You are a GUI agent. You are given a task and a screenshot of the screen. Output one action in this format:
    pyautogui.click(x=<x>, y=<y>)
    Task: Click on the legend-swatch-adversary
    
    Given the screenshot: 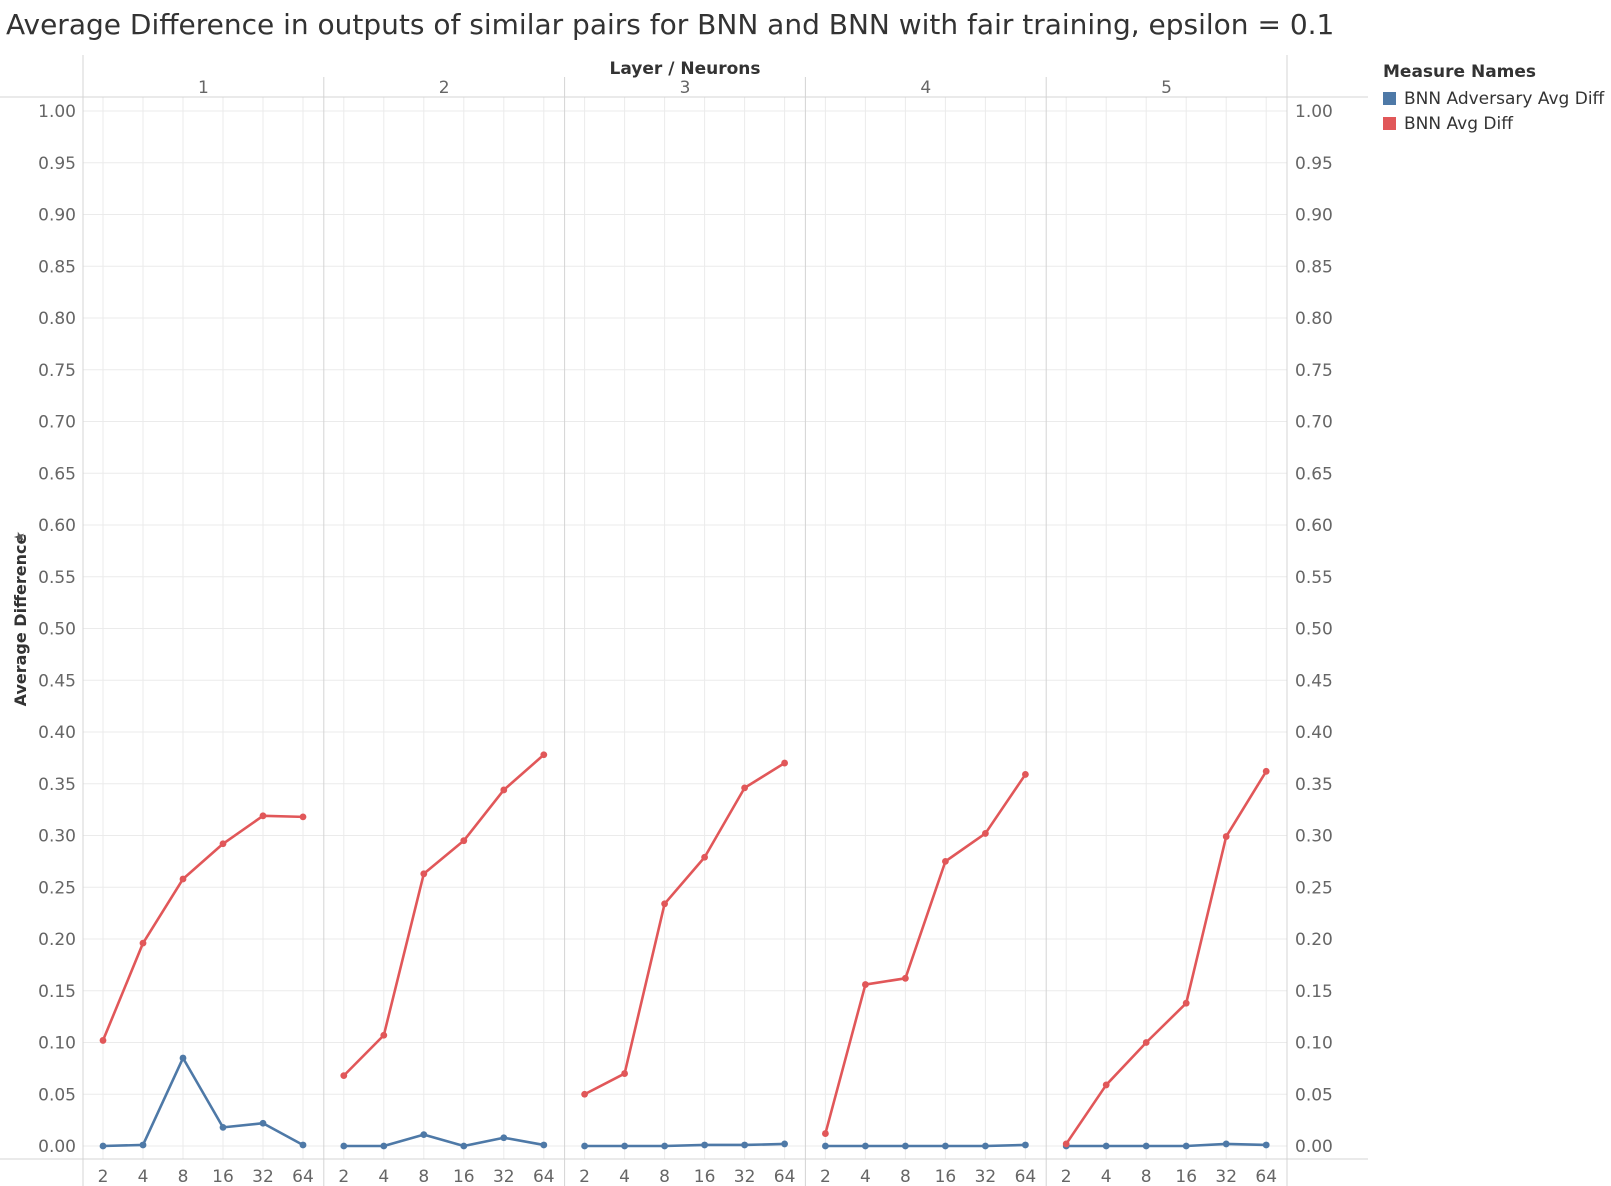 What is the action you would take?
    pyautogui.click(x=1389, y=98)
    